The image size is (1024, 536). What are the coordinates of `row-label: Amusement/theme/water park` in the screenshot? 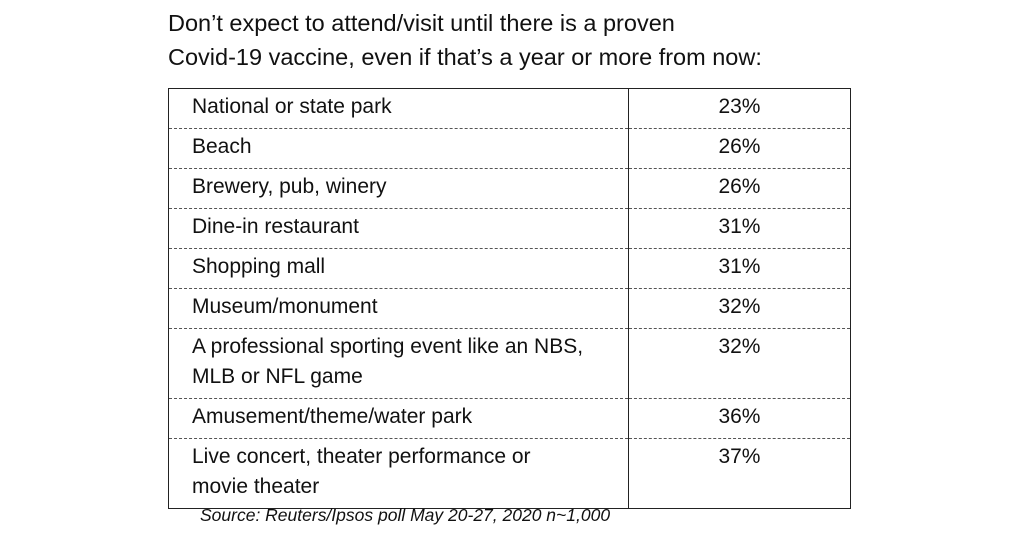 It's located at (398, 418).